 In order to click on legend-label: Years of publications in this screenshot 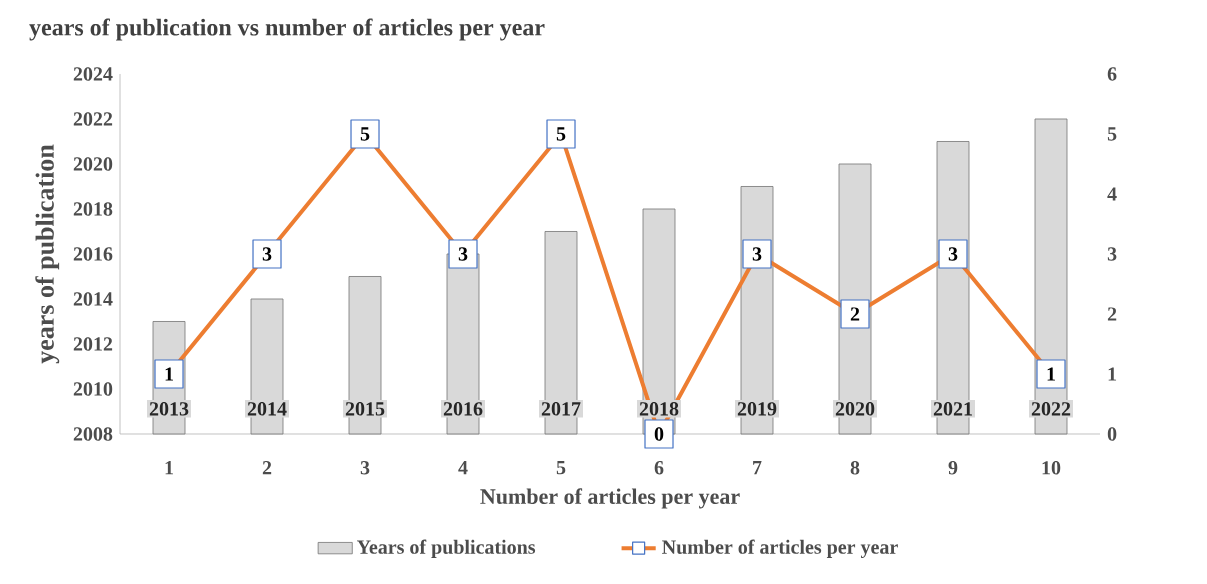, I will do `click(446, 548)`.